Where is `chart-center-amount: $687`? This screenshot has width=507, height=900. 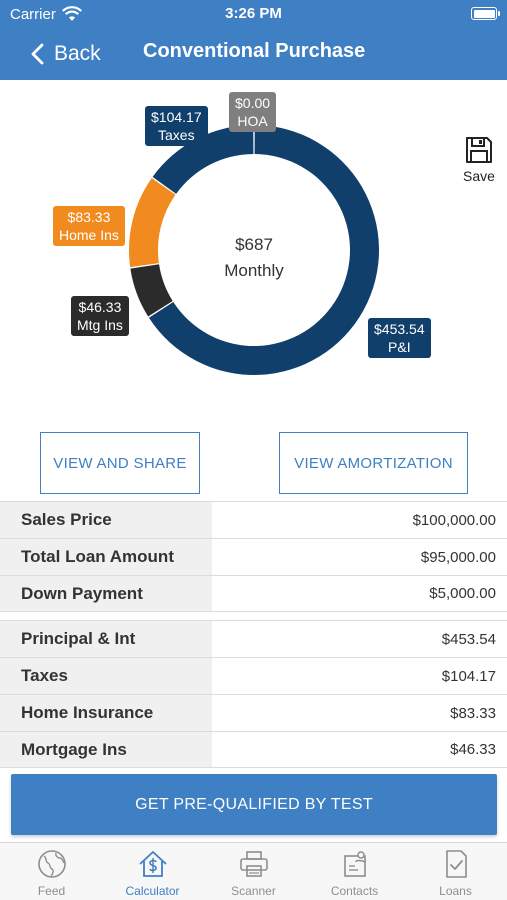
chart-center-amount: $687 is located at coordinates (254, 244).